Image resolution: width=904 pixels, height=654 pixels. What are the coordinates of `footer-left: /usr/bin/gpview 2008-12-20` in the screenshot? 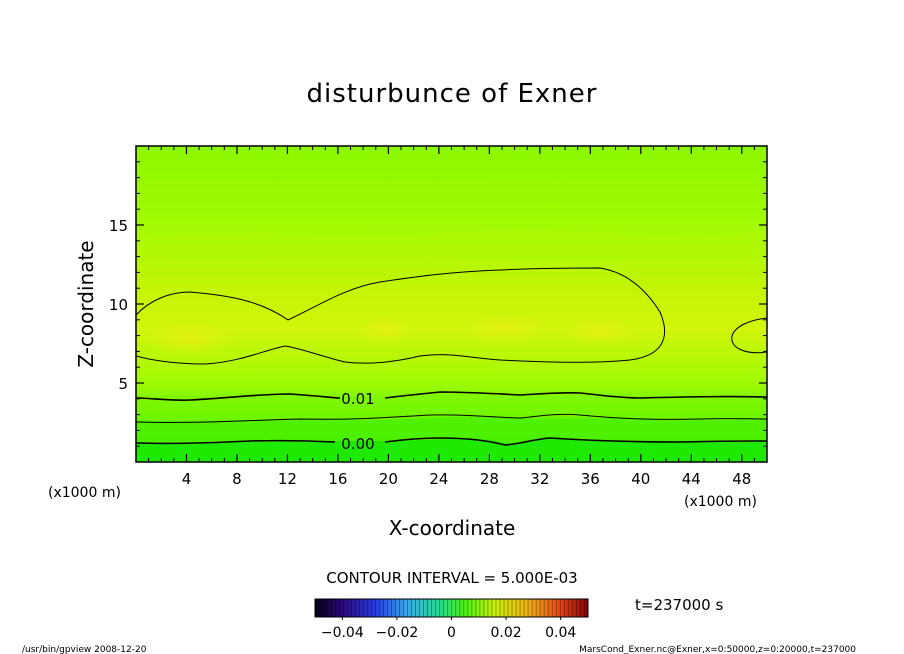 It's located at (84, 649).